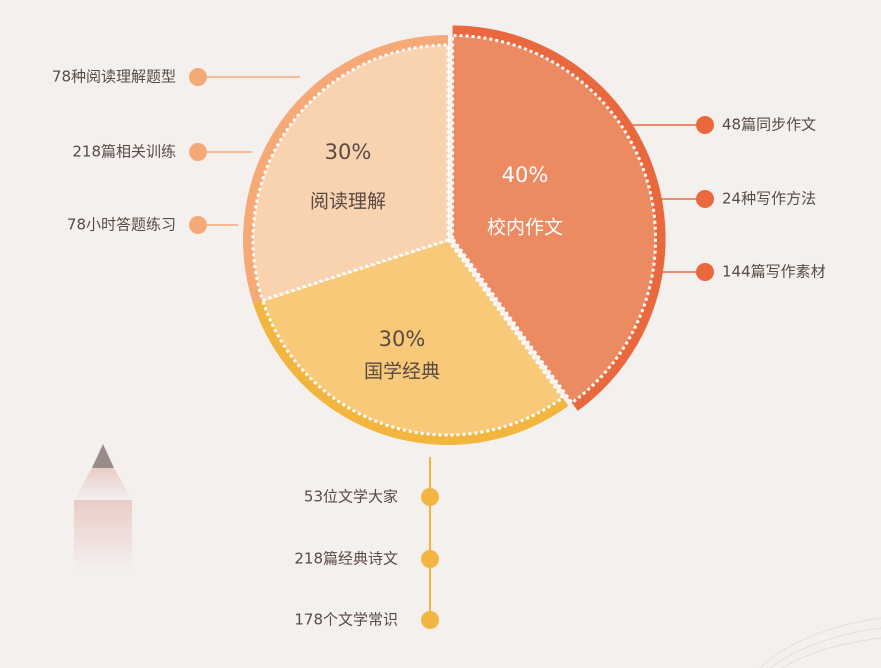 The width and height of the screenshot is (881, 668). Describe the element at coordinates (103, 507) in the screenshot. I see `pencil-decoration-icon` at that location.